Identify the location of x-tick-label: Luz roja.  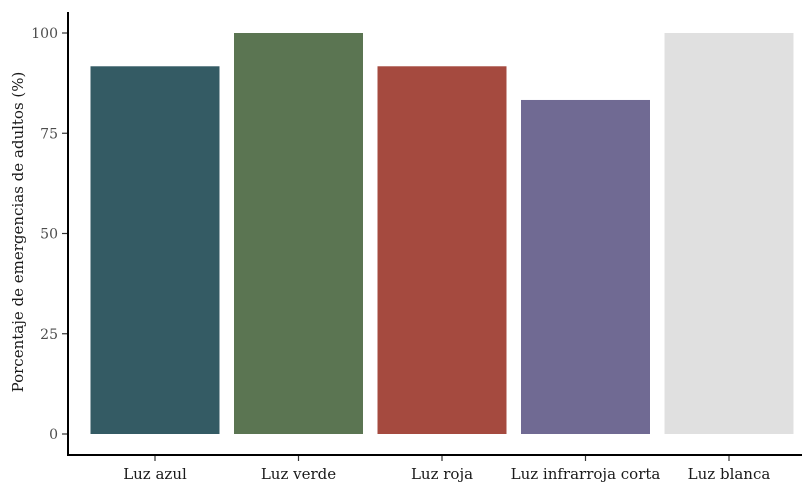
(442, 474).